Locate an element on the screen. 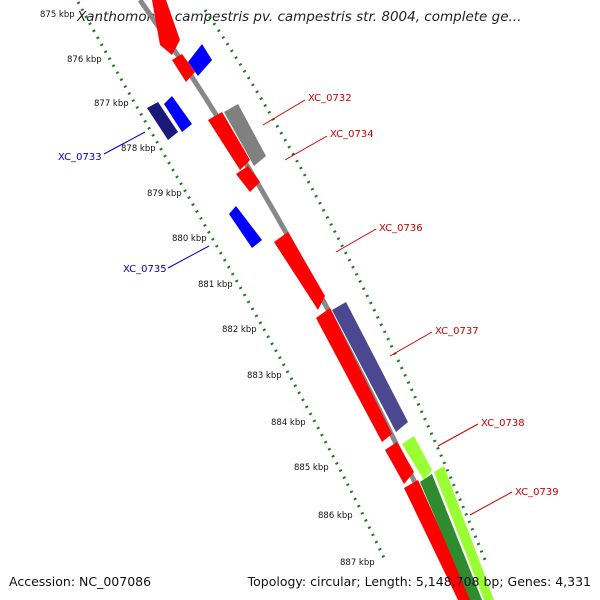 The image size is (600, 600). accession-text: Accession: NC_007086 is located at coordinates (80, 581).